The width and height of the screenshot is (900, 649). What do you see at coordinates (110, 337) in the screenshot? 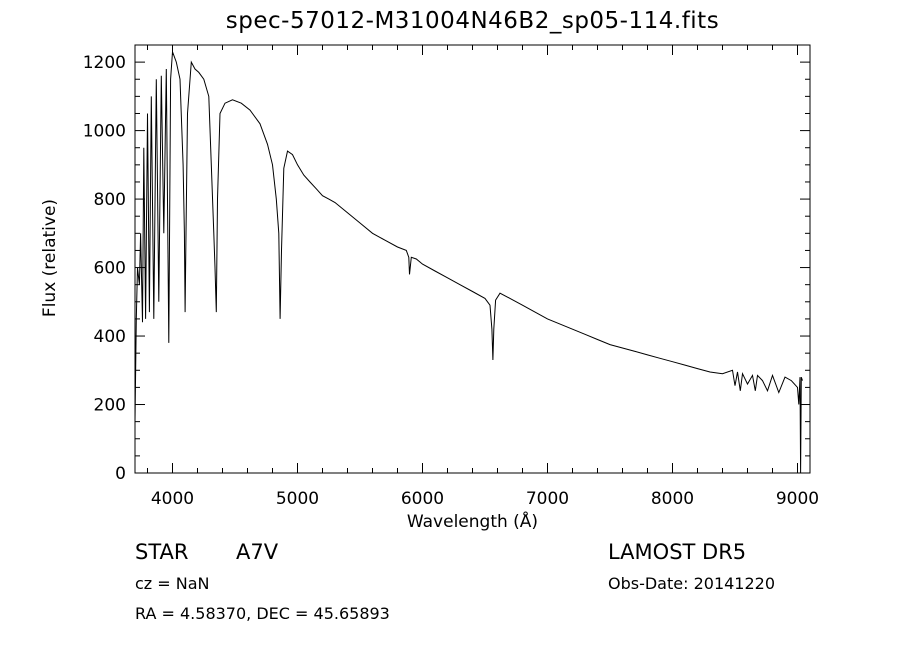
I see `y-tick-label: 400` at bounding box center [110, 337].